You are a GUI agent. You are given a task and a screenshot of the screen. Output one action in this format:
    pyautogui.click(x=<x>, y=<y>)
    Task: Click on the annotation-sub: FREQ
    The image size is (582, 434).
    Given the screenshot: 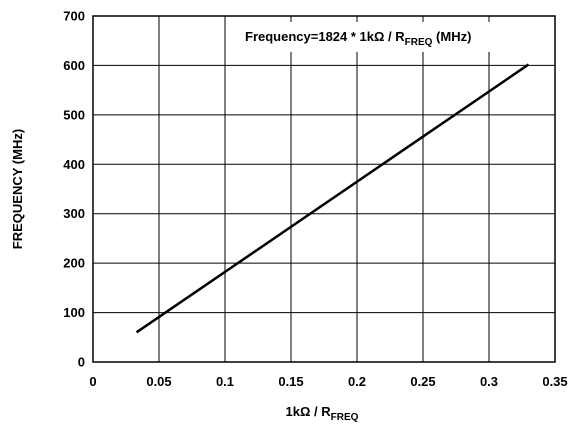 What is the action you would take?
    pyautogui.click(x=419, y=42)
    